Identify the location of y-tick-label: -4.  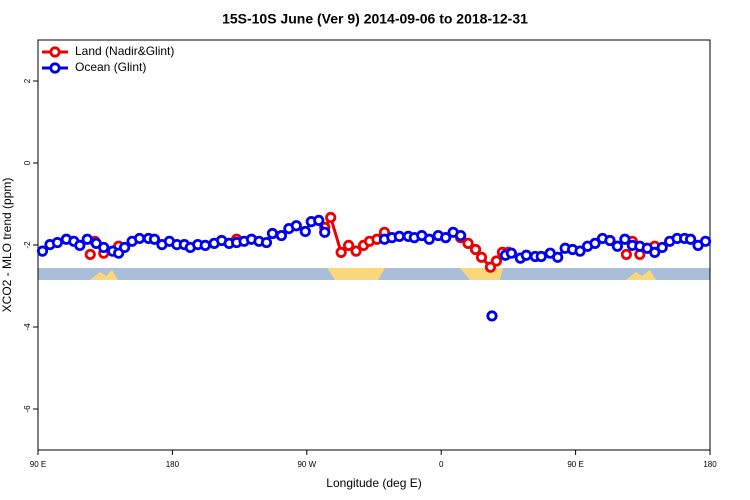
(27, 327).